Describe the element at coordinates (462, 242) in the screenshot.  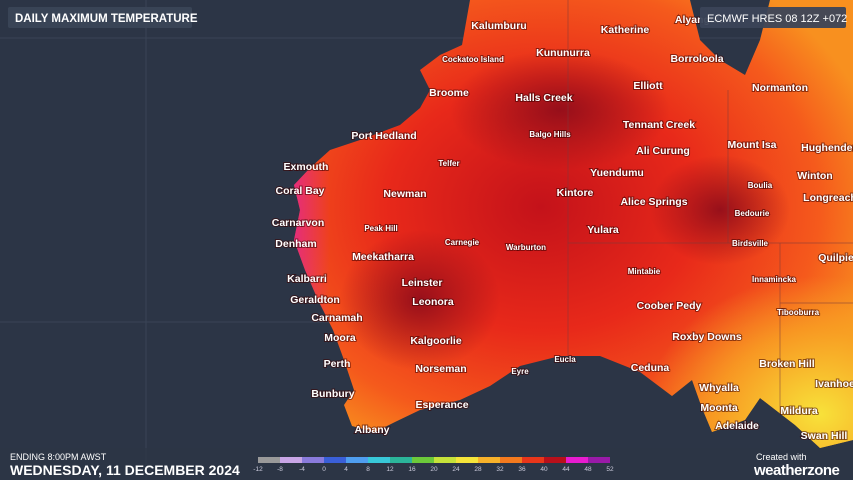
I see `place-label: Carnegie` at that location.